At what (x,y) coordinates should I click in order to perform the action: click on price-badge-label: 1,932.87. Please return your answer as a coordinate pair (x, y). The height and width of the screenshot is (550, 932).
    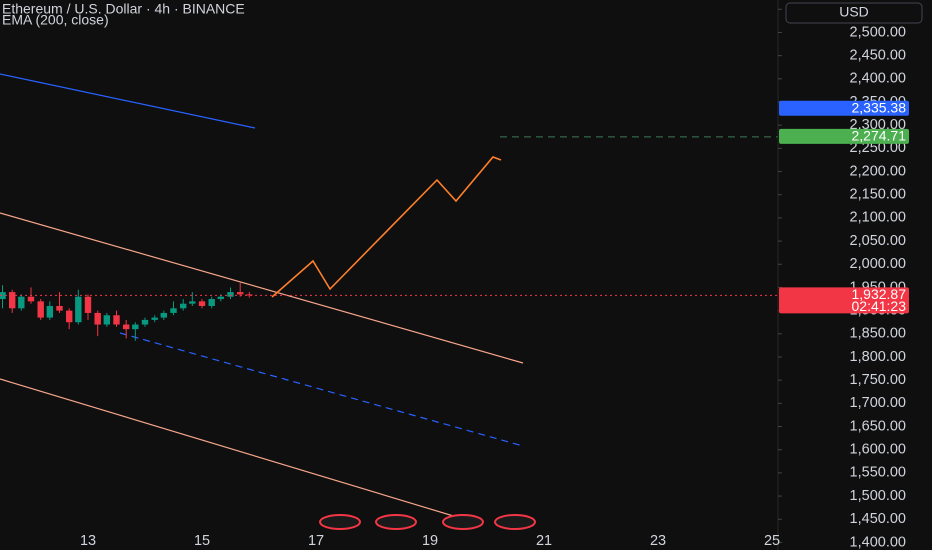
    Looking at the image, I should click on (879, 294).